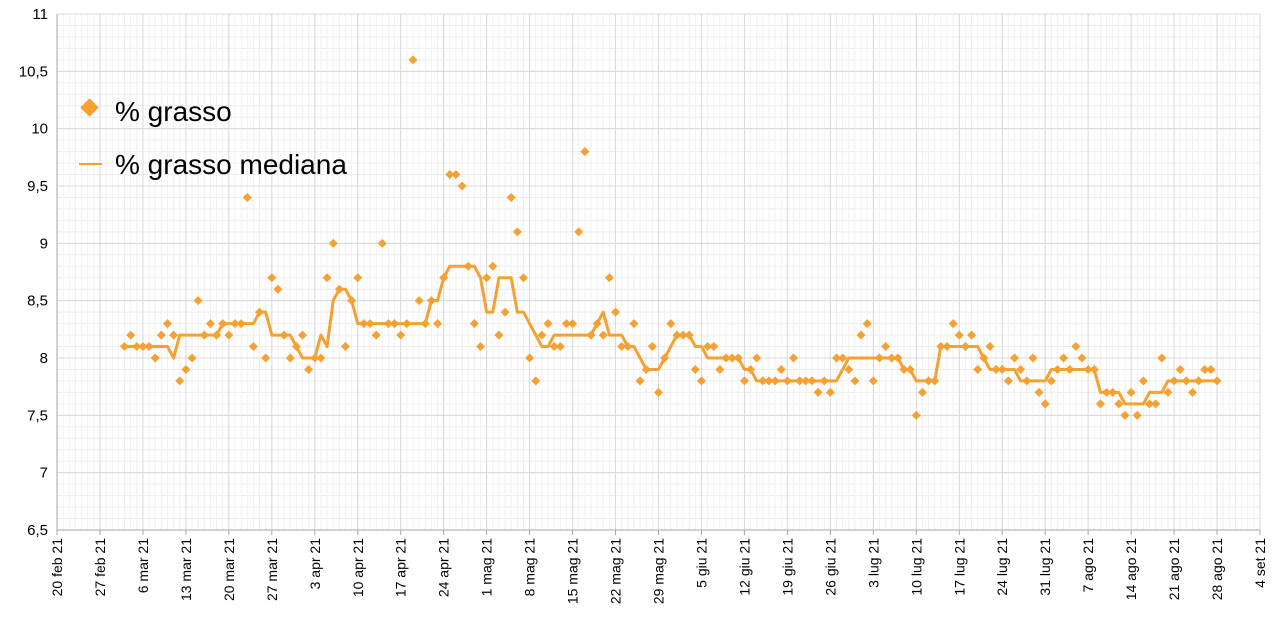  I want to click on legend-scatter-label: % grasso, so click(173, 111).